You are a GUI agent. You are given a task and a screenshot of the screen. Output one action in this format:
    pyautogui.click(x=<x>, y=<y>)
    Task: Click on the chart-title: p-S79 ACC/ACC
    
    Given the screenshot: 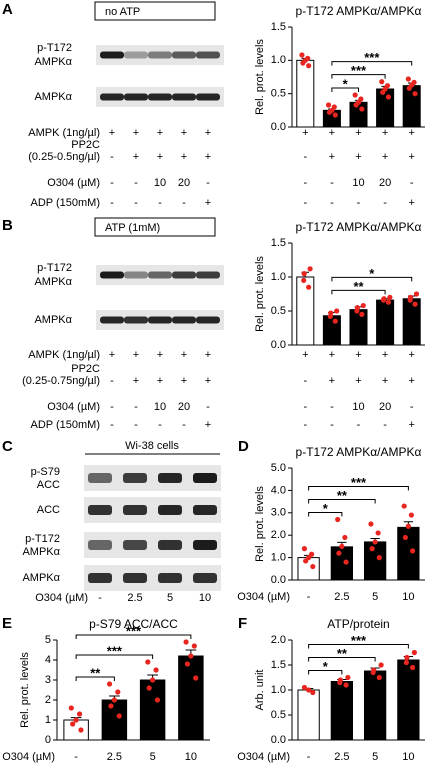 What is the action you would take?
    pyautogui.click(x=133, y=624)
    